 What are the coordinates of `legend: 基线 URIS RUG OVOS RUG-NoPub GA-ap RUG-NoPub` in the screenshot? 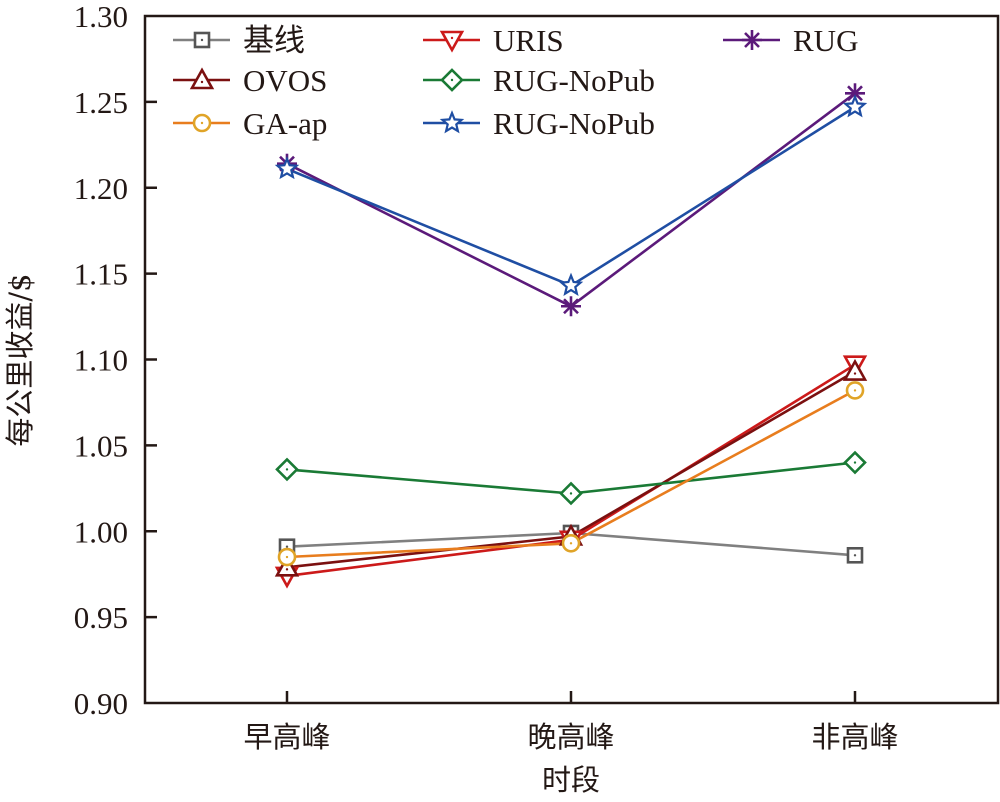 It's located at (515, 82).